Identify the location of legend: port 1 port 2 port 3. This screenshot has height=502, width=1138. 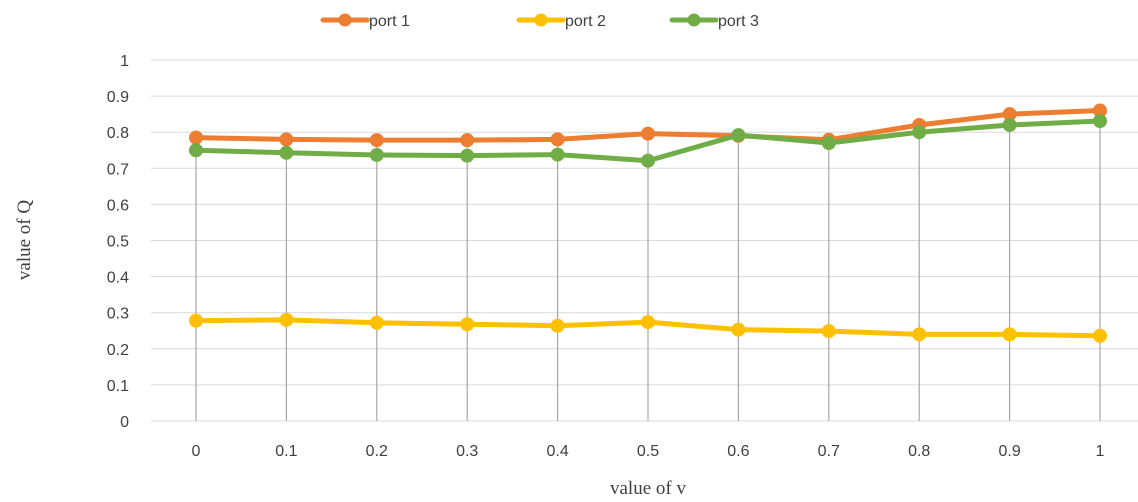
(539, 21).